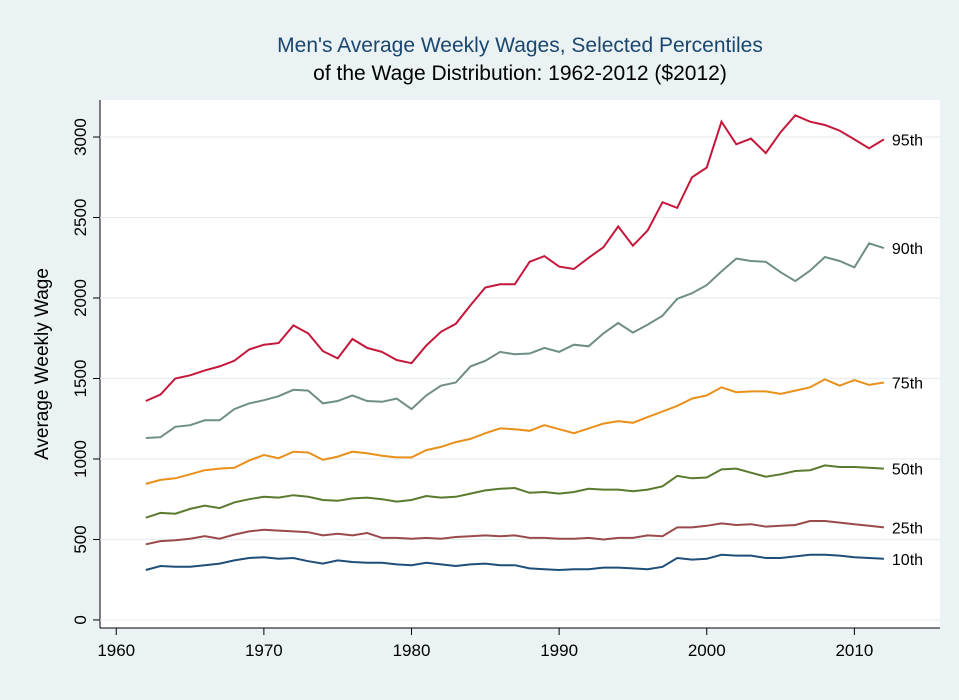 The height and width of the screenshot is (700, 959). I want to click on x-tick-label: 1990, so click(559, 650).